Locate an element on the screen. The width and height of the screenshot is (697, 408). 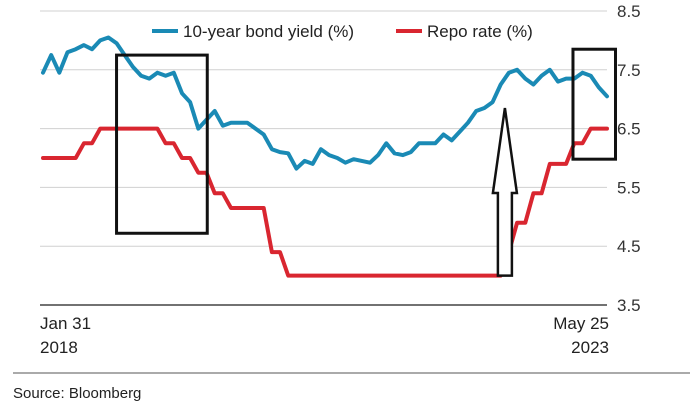
y-tick-label: 3.5 is located at coordinates (629, 305).